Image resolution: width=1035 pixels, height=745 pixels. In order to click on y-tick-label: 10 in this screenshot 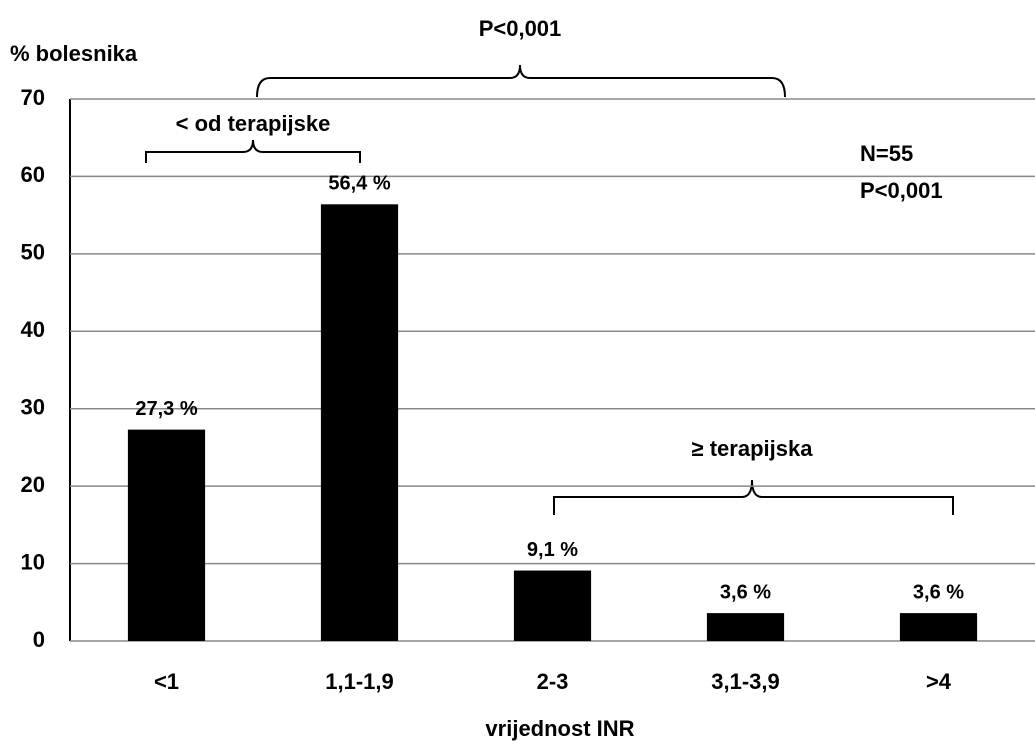, I will do `click(33, 561)`.